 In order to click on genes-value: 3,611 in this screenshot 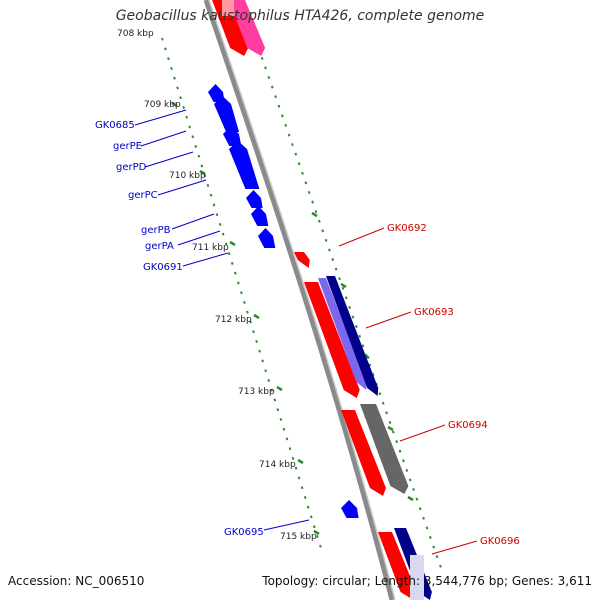, I will do `click(574, 581)`.